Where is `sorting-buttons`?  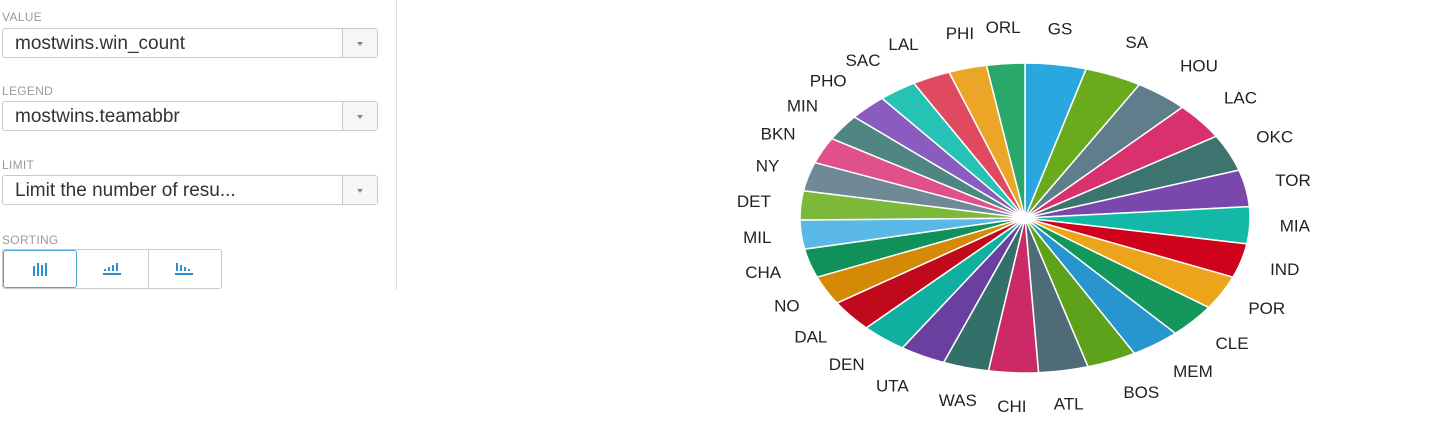
sorting-buttons is located at coordinates (112, 269).